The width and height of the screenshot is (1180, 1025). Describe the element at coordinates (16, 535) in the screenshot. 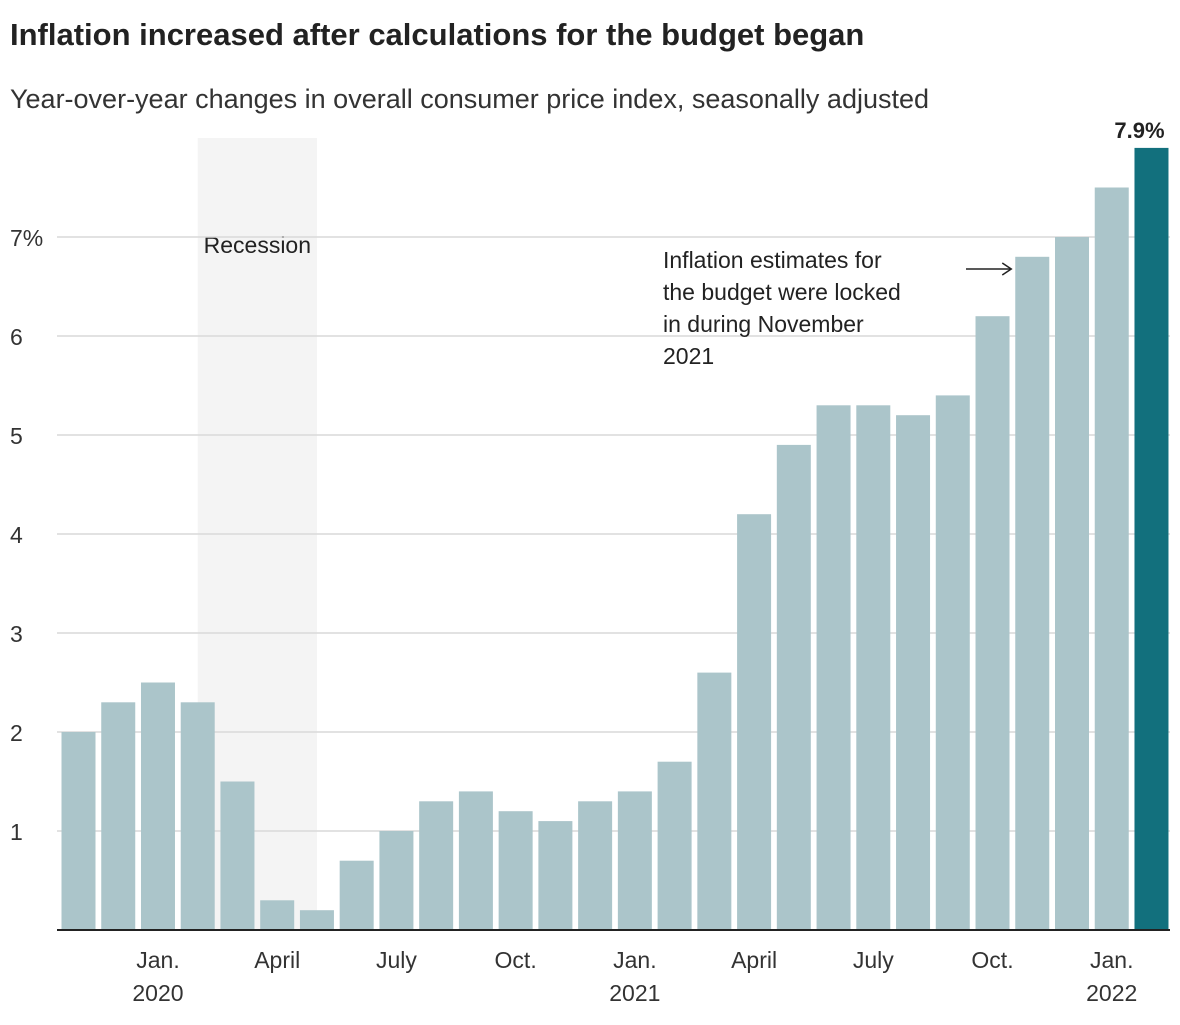

I see `y-tick-label: 4` at that location.